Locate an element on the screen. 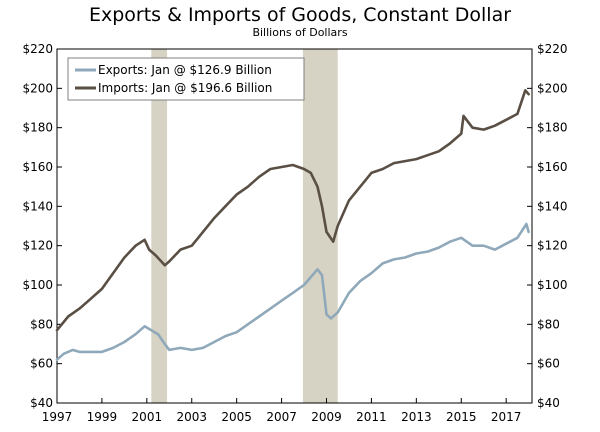 The width and height of the screenshot is (600, 432). legend-box is located at coordinates (186, 79).